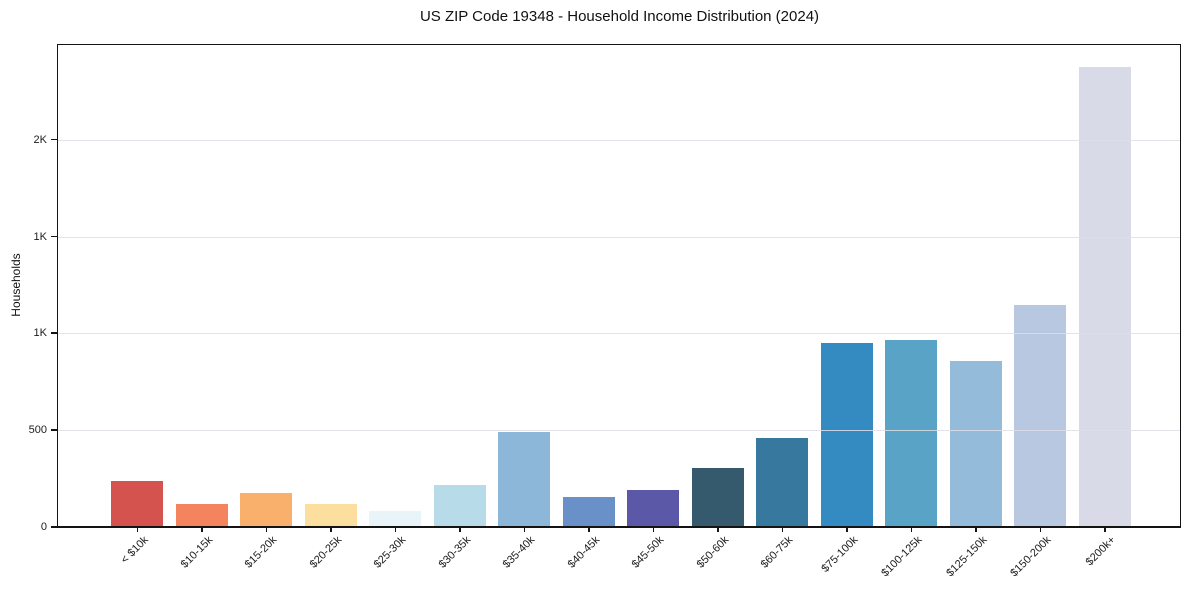 The height and width of the screenshot is (590, 1189). I want to click on y-tick-label: 2K, so click(40, 139).